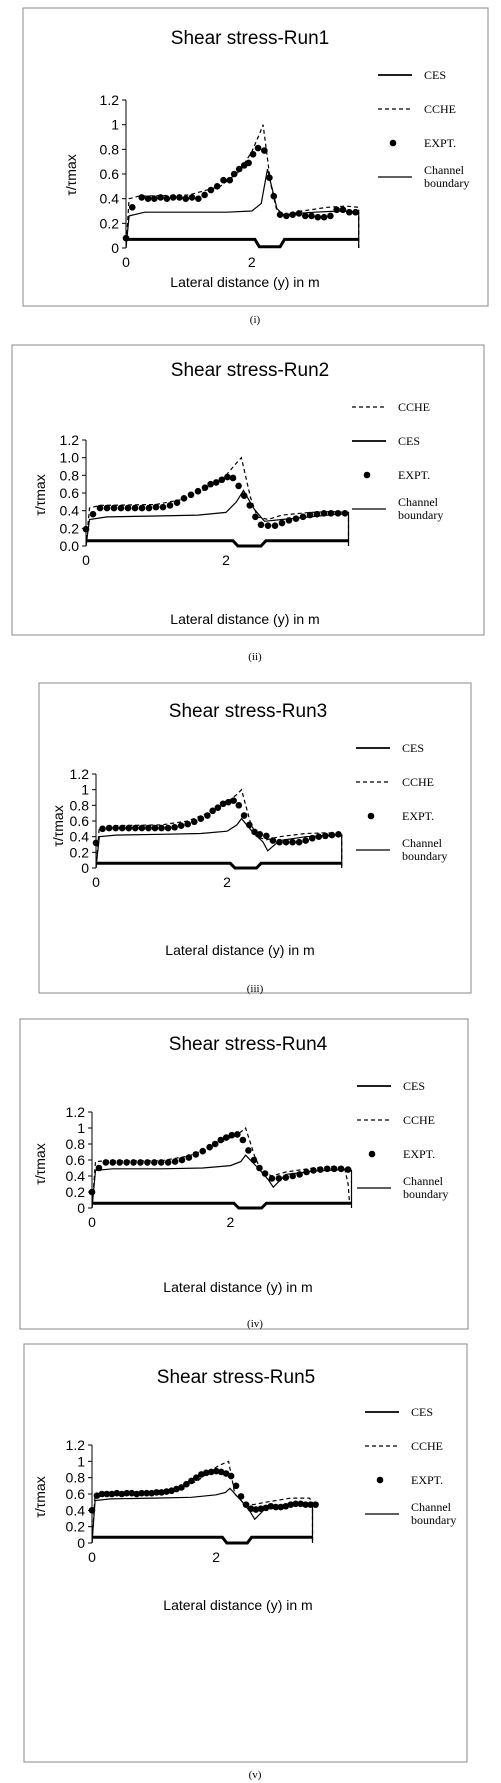 The image size is (501, 1783). Describe the element at coordinates (242, 208) in the screenshot. I see `series-line-ces` at that location.